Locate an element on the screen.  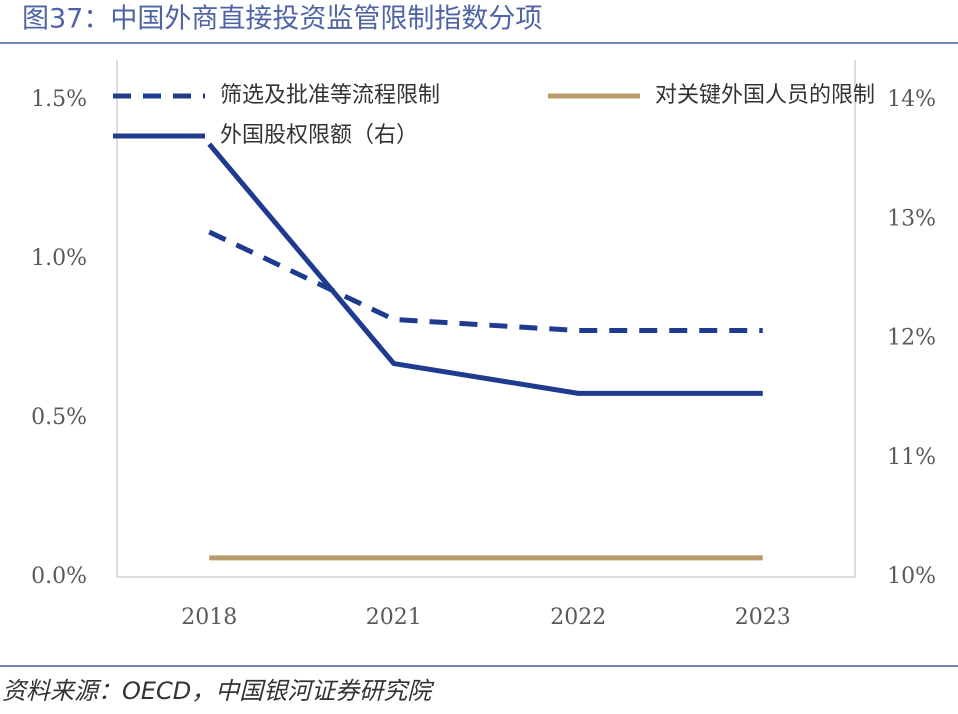
source: 资料来源：OECD，中国银河证券研究院 is located at coordinates (218, 691).